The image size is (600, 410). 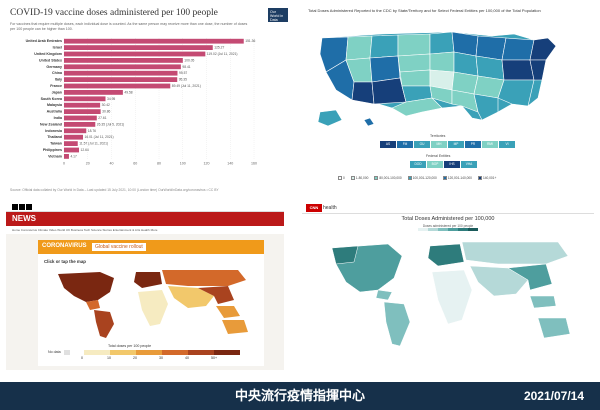 I want to click on us-choropleth-map, so click(x=448, y=77).